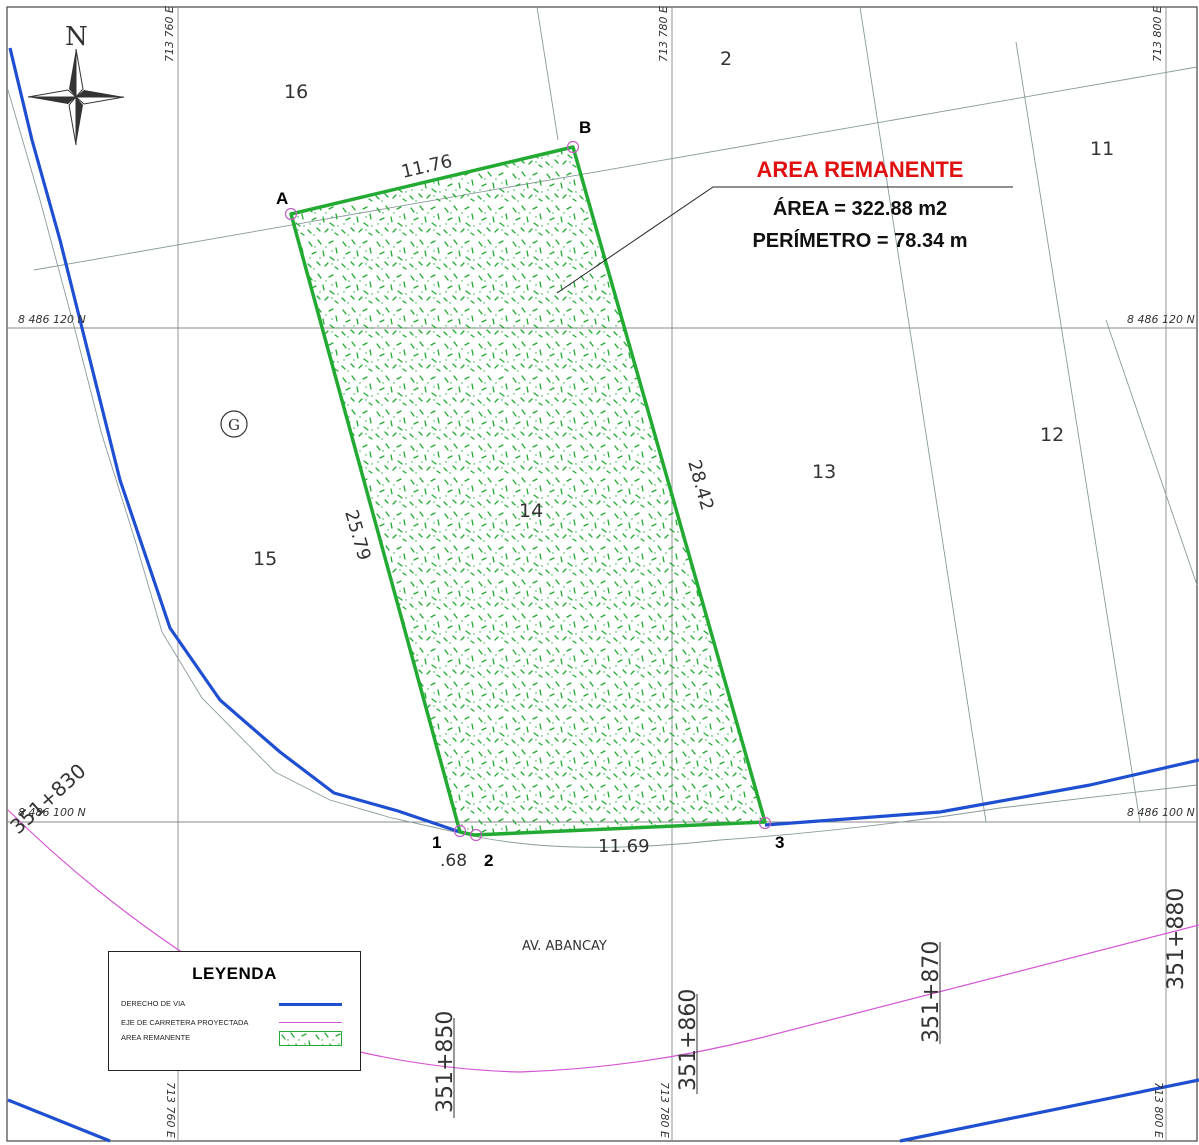 This screenshot has width=1199, height=1145. I want to click on vertex-label-2: 2, so click(488, 860).